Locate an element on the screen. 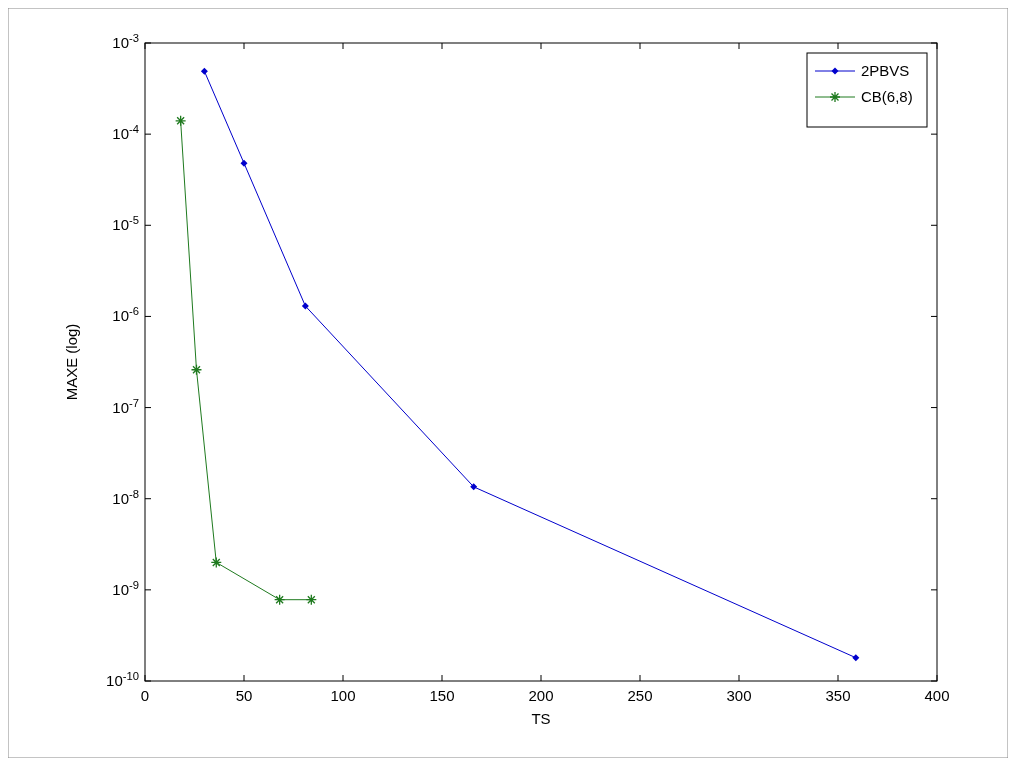 This screenshot has width=1015, height=765. x-tick-label: 0 is located at coordinates (145, 695).